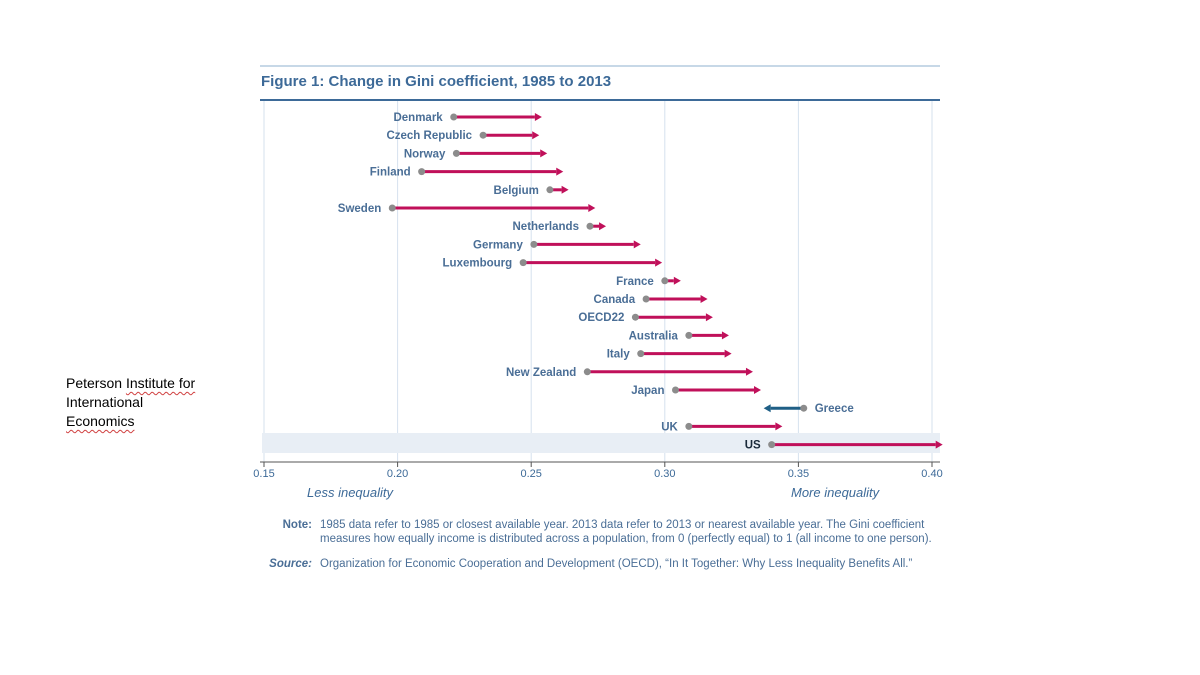  What do you see at coordinates (350, 492) in the screenshot?
I see `less-inequality-label: Less inequality` at bounding box center [350, 492].